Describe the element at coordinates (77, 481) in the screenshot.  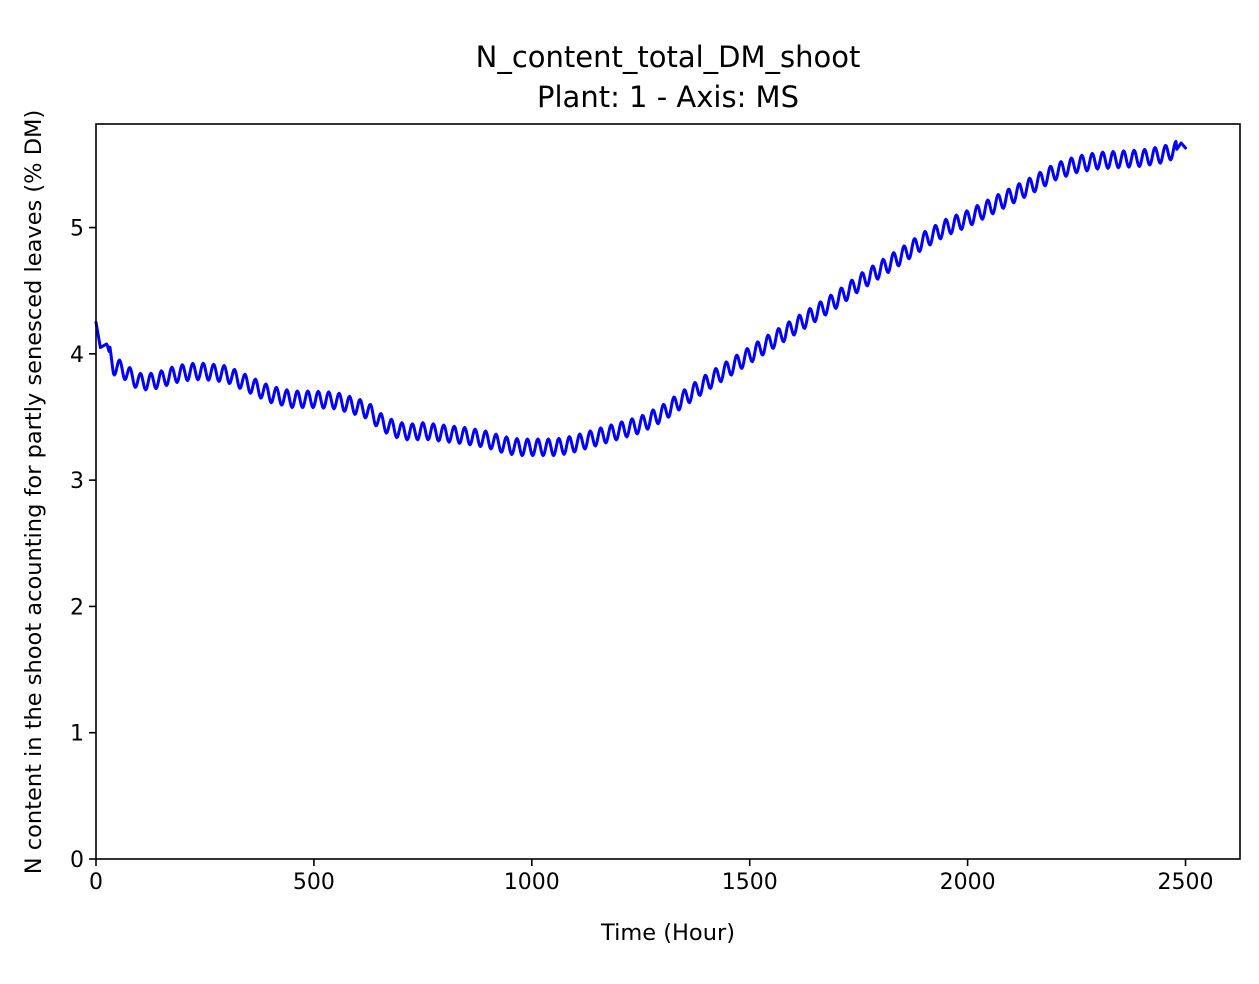
I see `y-tick-label: 3` at that location.